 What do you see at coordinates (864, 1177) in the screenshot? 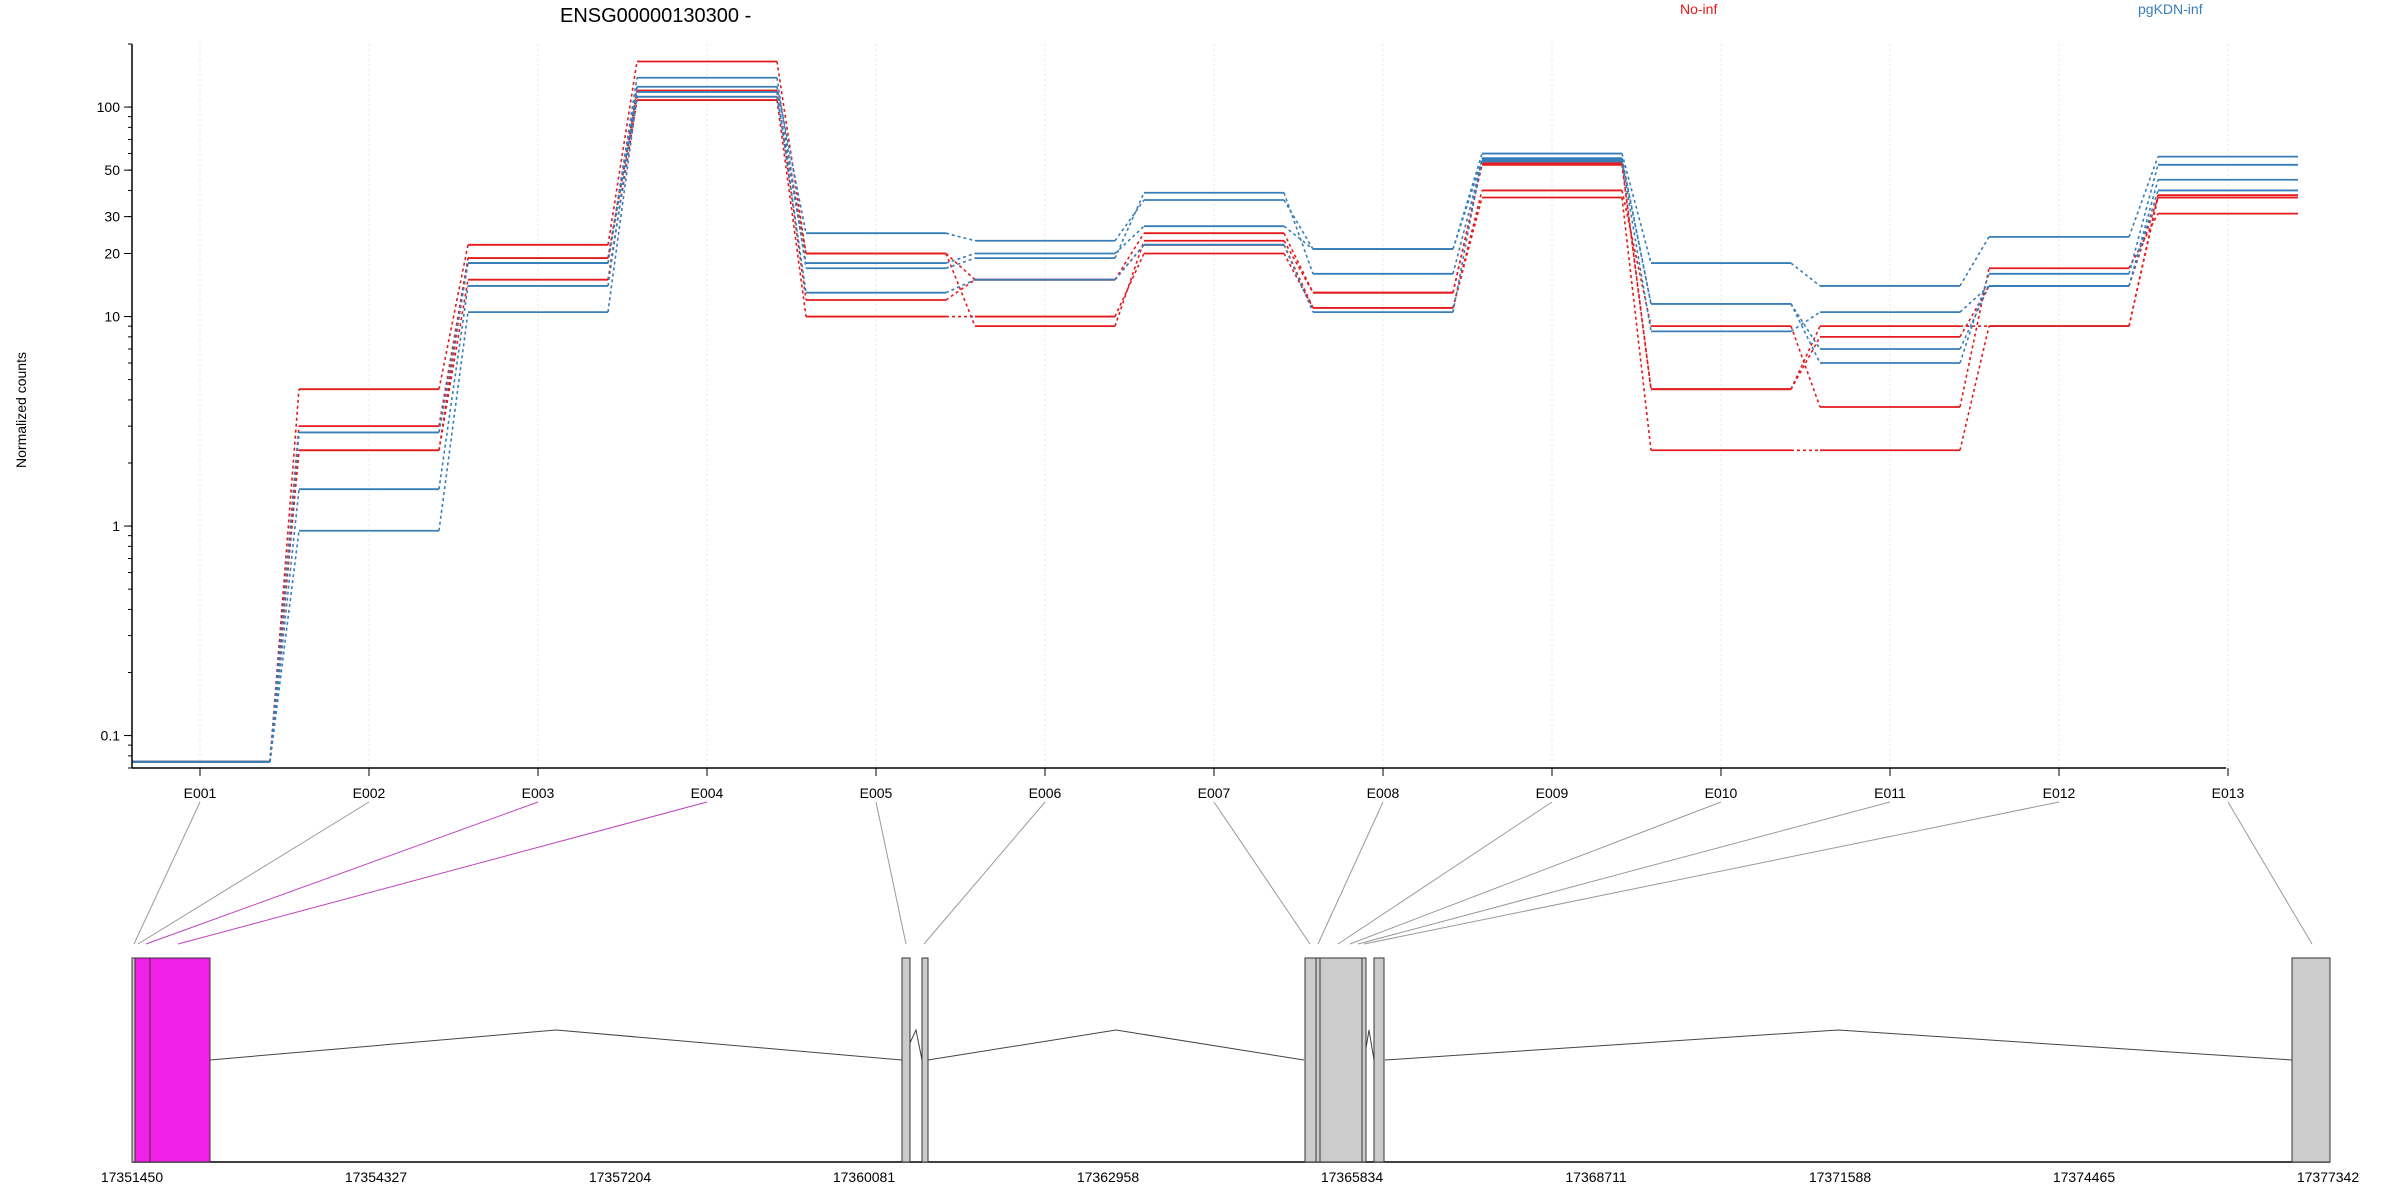
I see `genomic-coordinate-label: 17360081` at bounding box center [864, 1177].